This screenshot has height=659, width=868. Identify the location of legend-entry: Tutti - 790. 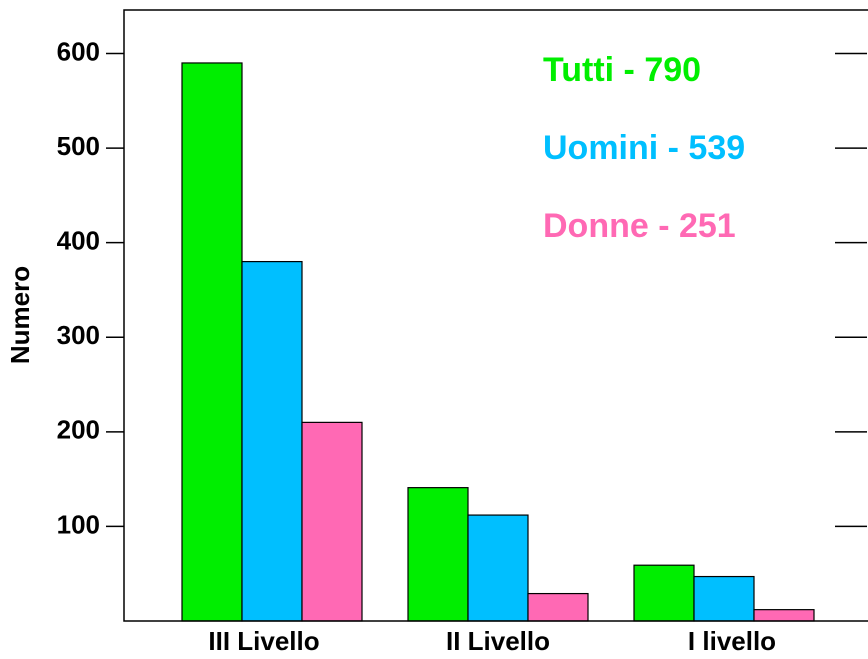
(622, 70).